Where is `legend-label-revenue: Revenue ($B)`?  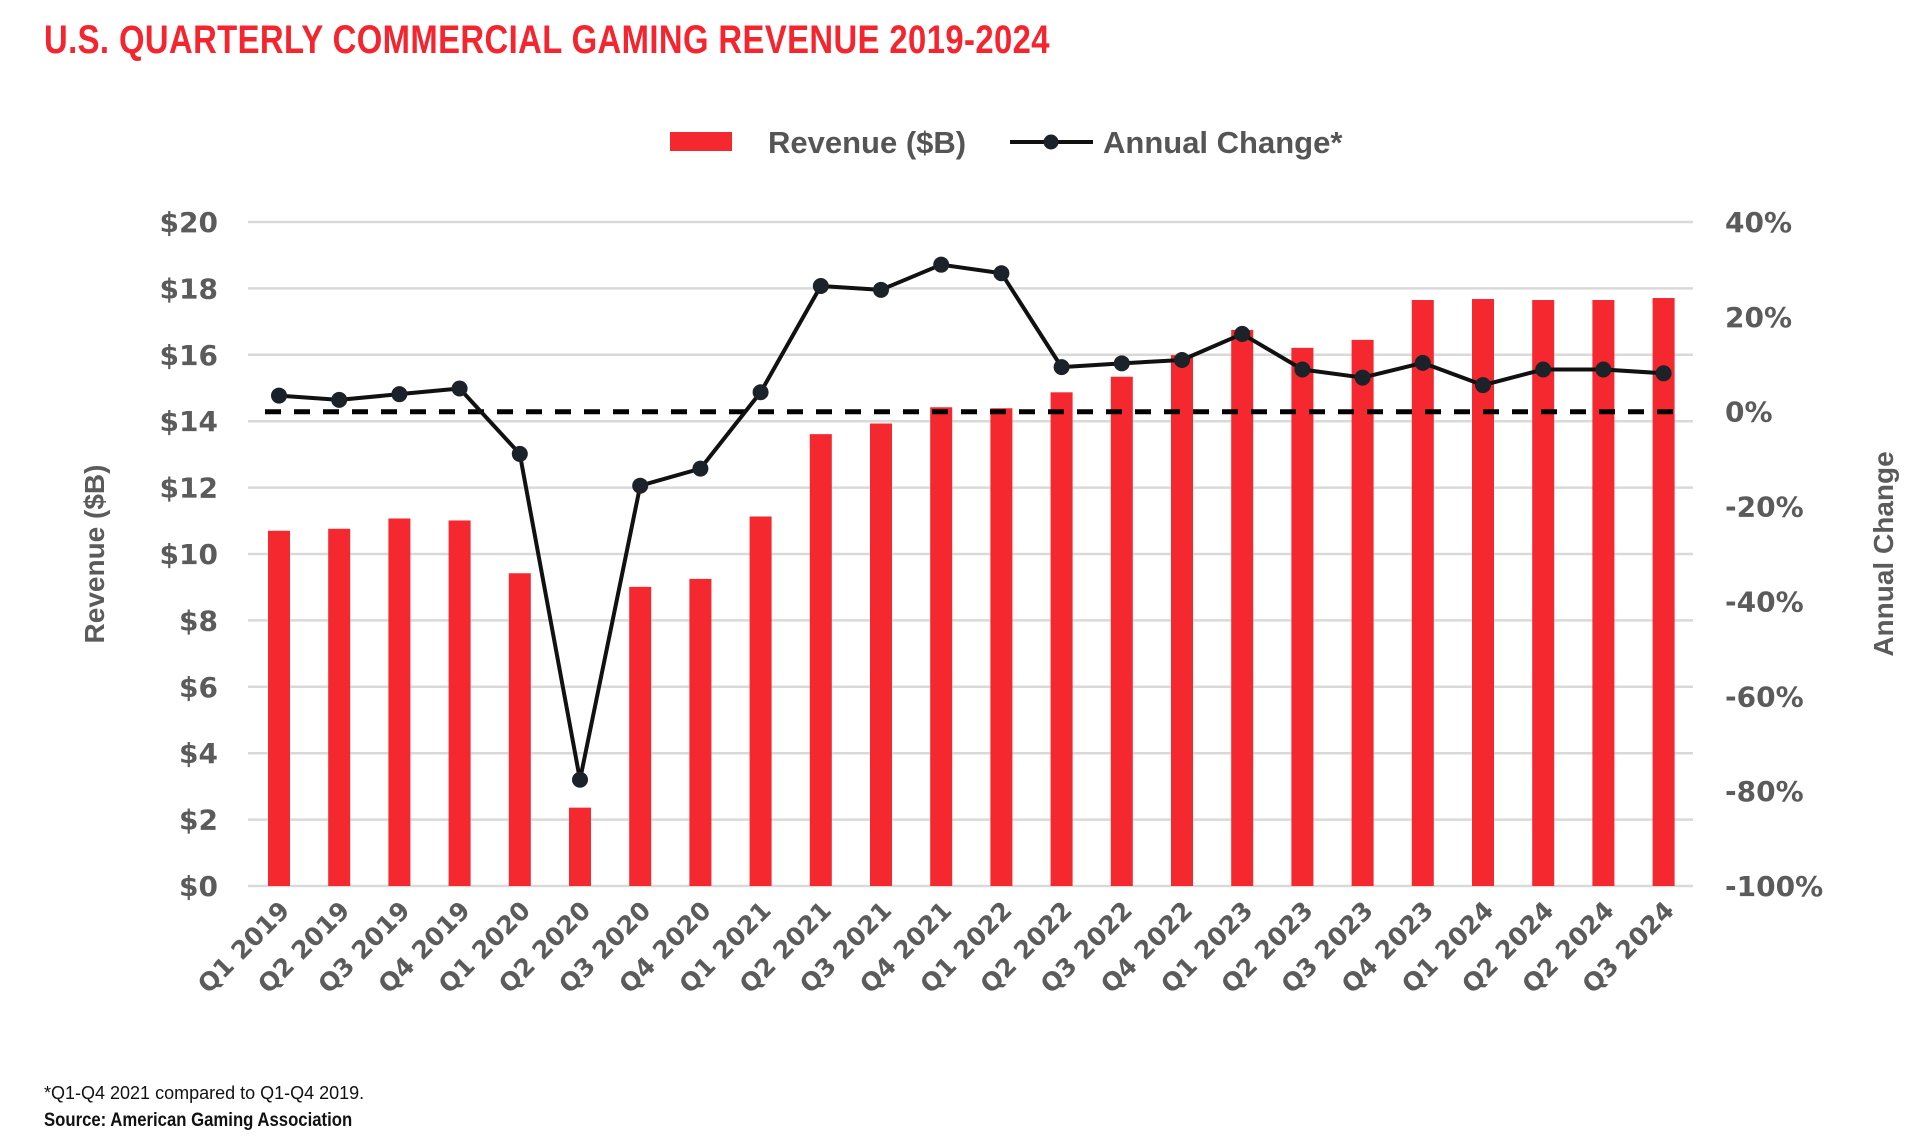 legend-label-revenue: Revenue ($B) is located at coordinates (867, 142).